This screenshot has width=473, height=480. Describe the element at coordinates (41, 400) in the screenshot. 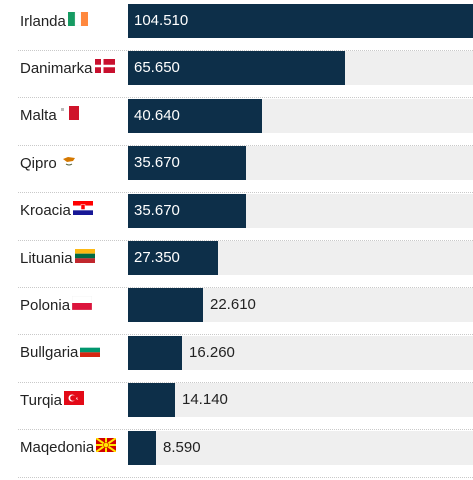

I see `category-label: Turqia` at that location.